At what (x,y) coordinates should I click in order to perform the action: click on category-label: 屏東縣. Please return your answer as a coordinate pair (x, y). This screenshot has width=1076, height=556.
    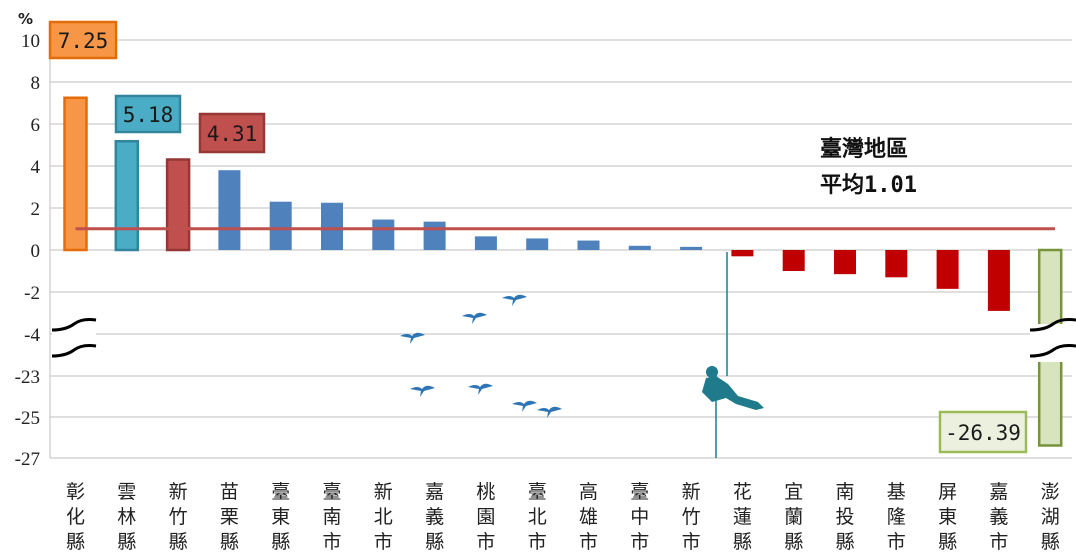
    Looking at the image, I should click on (947, 517).